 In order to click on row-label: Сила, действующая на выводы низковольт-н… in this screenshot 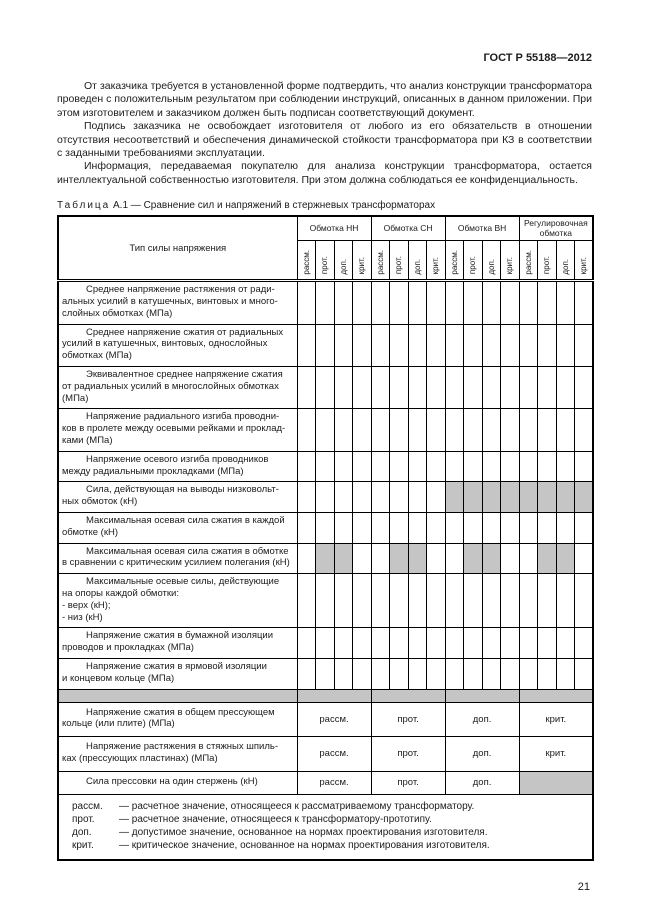, I will do `click(177, 497)`.